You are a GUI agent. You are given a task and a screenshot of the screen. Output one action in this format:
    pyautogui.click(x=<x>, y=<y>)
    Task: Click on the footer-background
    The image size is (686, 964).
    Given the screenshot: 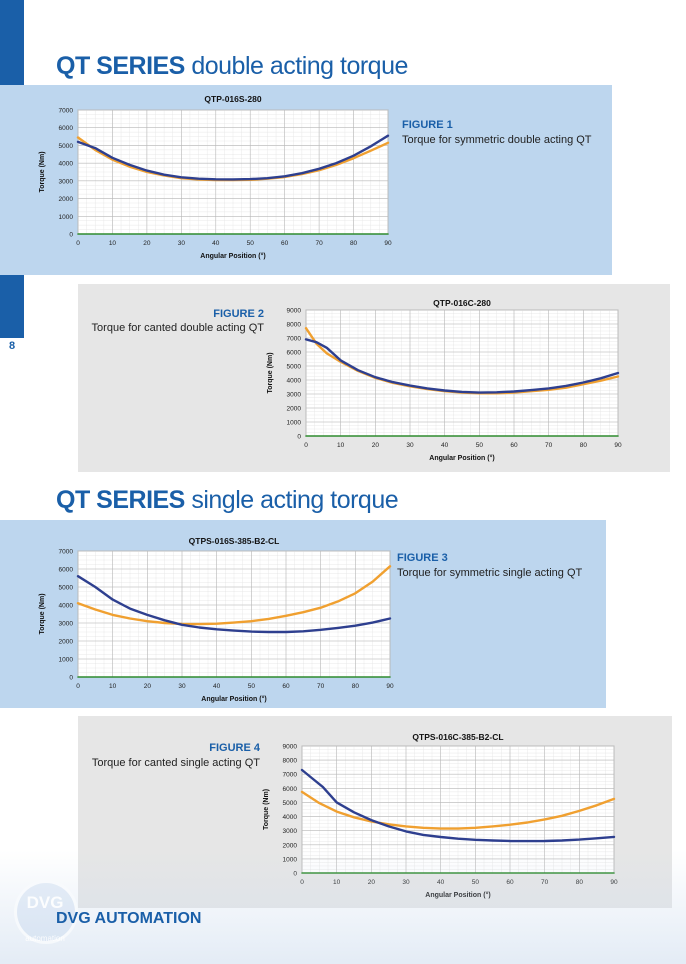 What is the action you would take?
    pyautogui.click(x=343, y=907)
    